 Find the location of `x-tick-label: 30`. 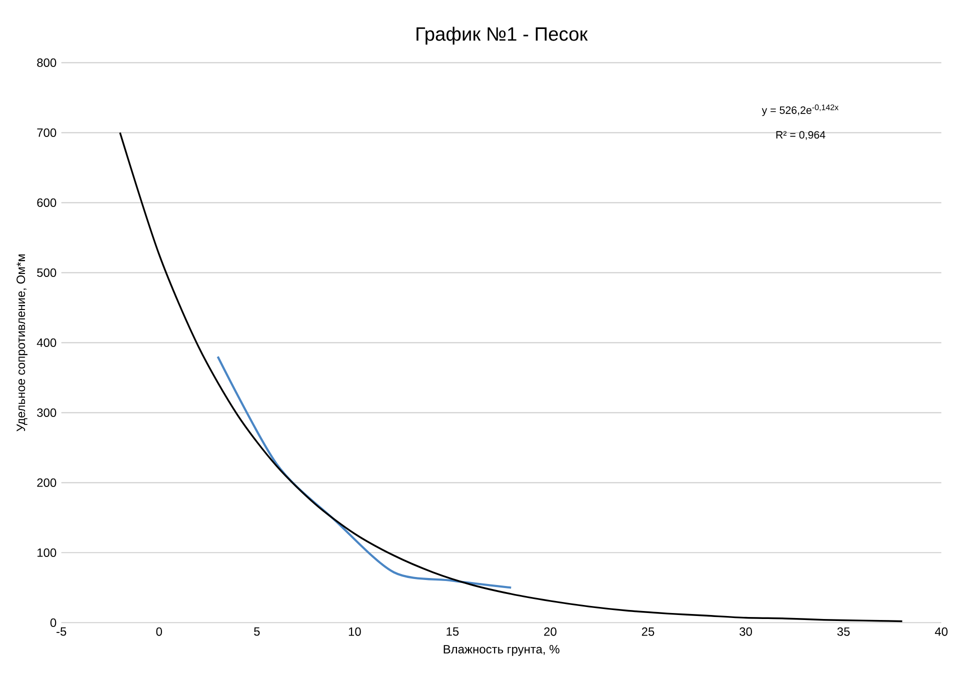

x-tick-label: 30 is located at coordinates (746, 631).